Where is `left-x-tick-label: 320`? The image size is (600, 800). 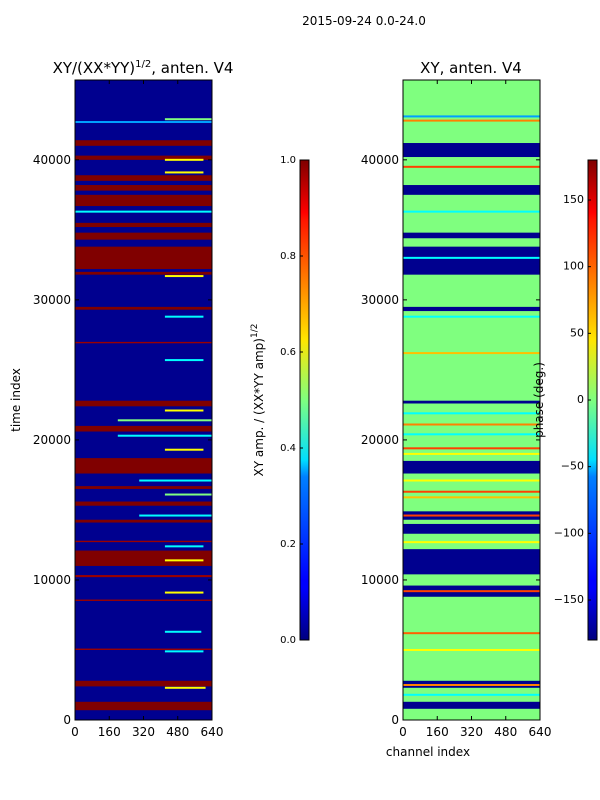 left-x-tick-label: 320 is located at coordinates (143, 732).